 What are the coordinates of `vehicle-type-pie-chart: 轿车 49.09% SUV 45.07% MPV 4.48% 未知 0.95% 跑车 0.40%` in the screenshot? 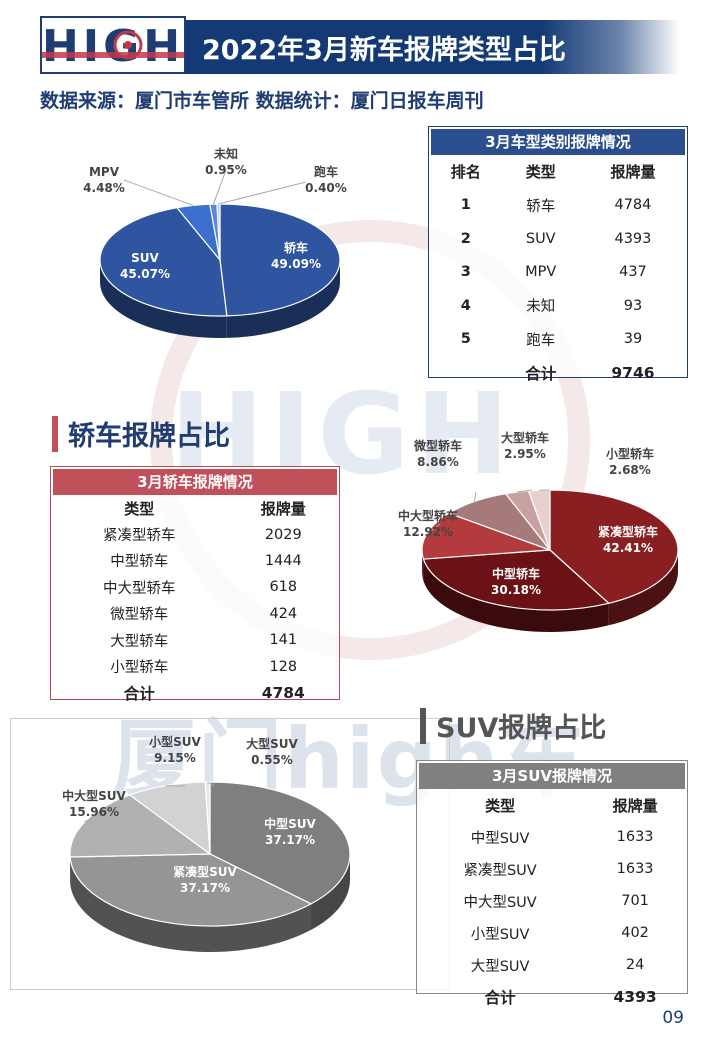 It's located at (215, 242).